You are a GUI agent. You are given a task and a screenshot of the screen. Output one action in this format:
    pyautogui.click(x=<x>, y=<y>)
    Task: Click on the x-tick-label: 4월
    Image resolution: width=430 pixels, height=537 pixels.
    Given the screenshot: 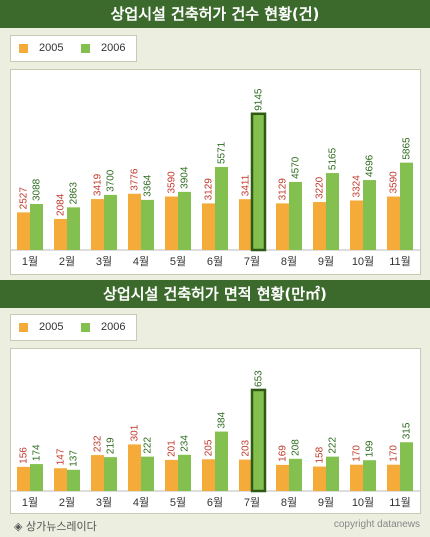 What is the action you would take?
    pyautogui.click(x=141, y=261)
    